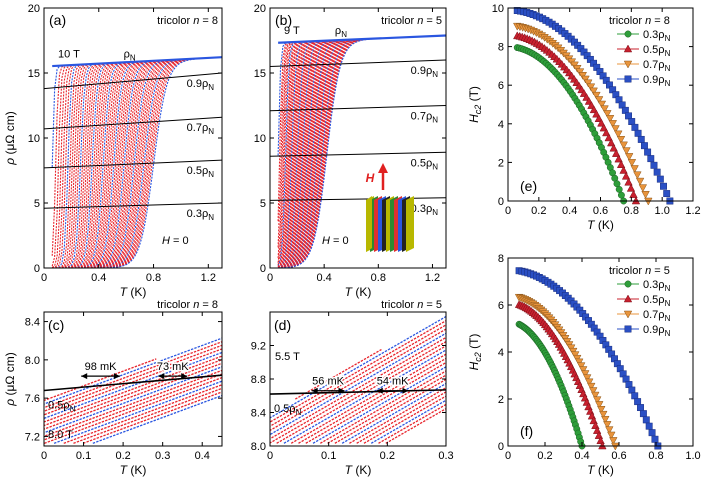 This screenshot has width=706, height=482. Describe the element at coordinates (34, 74) in the screenshot. I see `y-tick-label: 15` at that location.